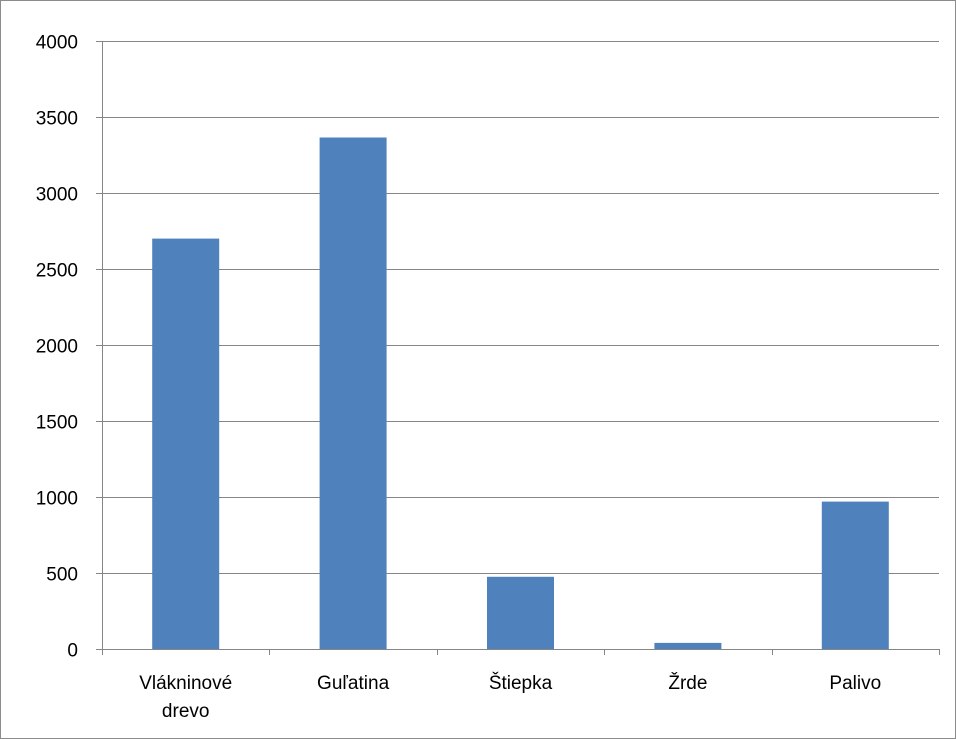  I want to click on x-category-label: Štiepka, so click(521, 683).